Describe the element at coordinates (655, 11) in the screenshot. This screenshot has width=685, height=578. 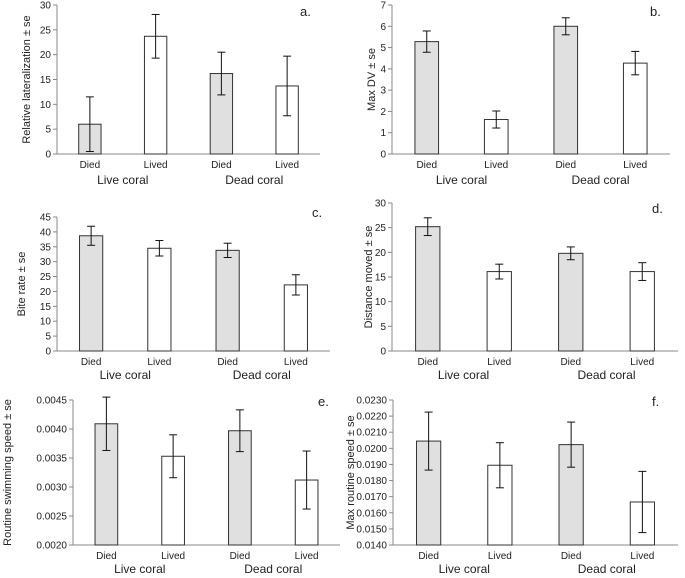
I see `panel-label: b.` at that location.